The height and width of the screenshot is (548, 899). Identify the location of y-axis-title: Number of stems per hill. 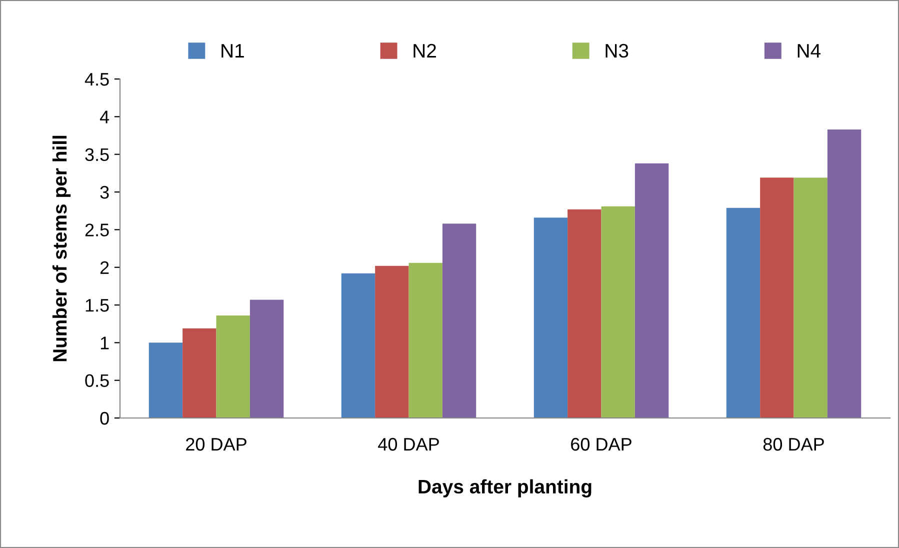
(61, 249).